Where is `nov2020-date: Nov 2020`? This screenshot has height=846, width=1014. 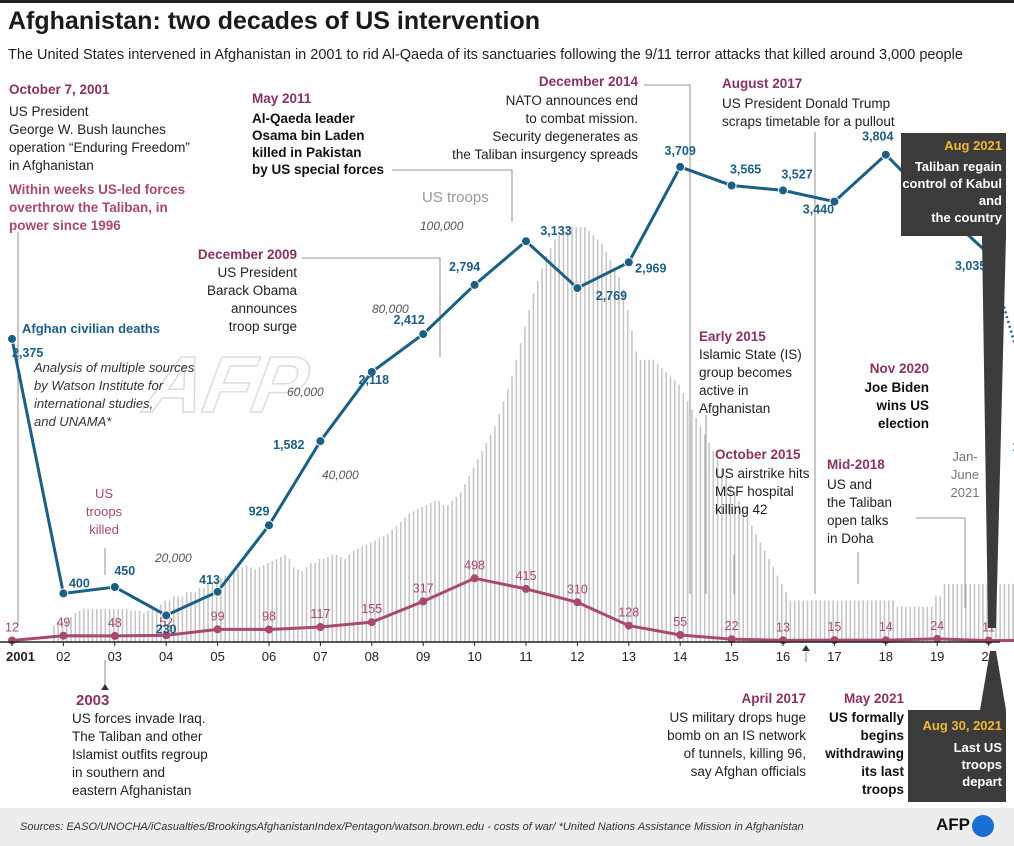
nov2020-date: Nov 2020 is located at coordinates (899, 368).